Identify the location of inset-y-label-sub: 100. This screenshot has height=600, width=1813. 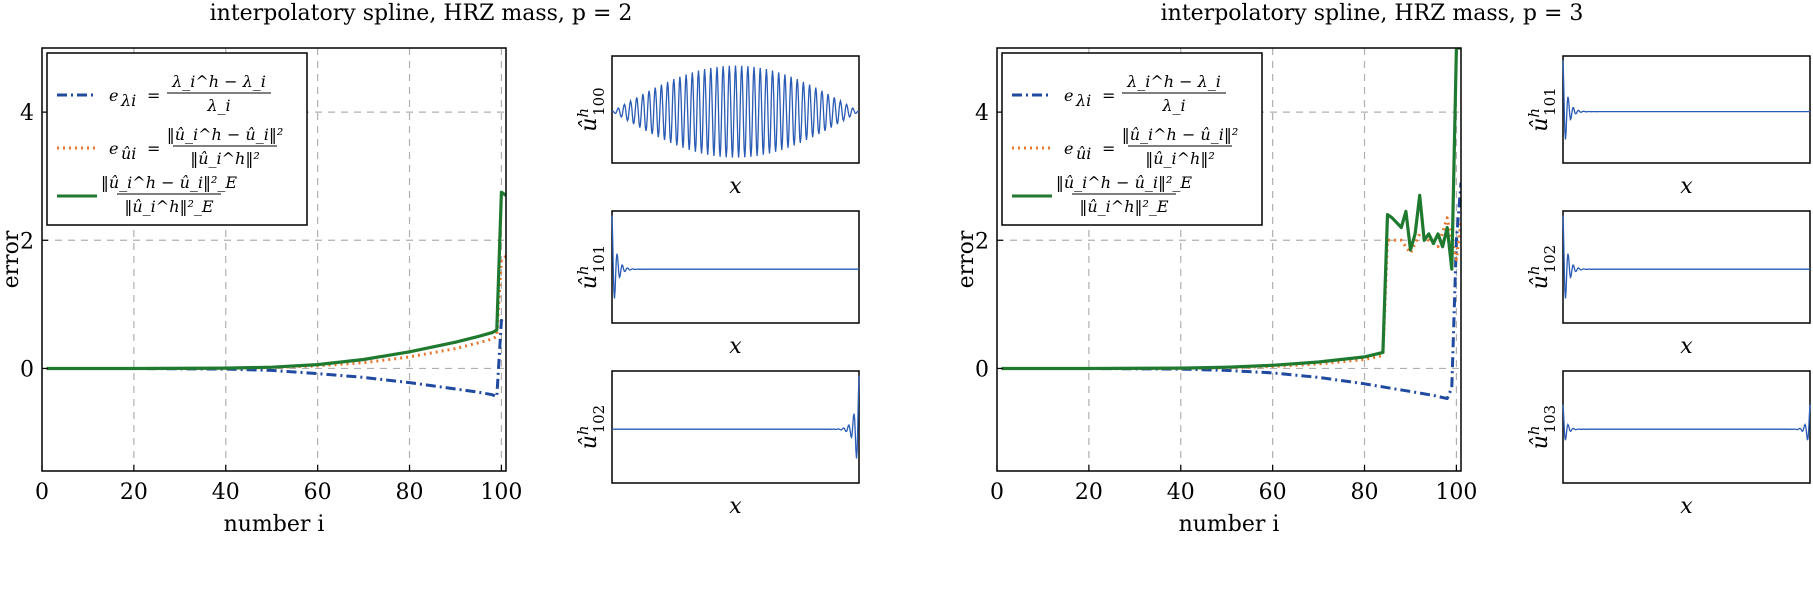
(599, 101).